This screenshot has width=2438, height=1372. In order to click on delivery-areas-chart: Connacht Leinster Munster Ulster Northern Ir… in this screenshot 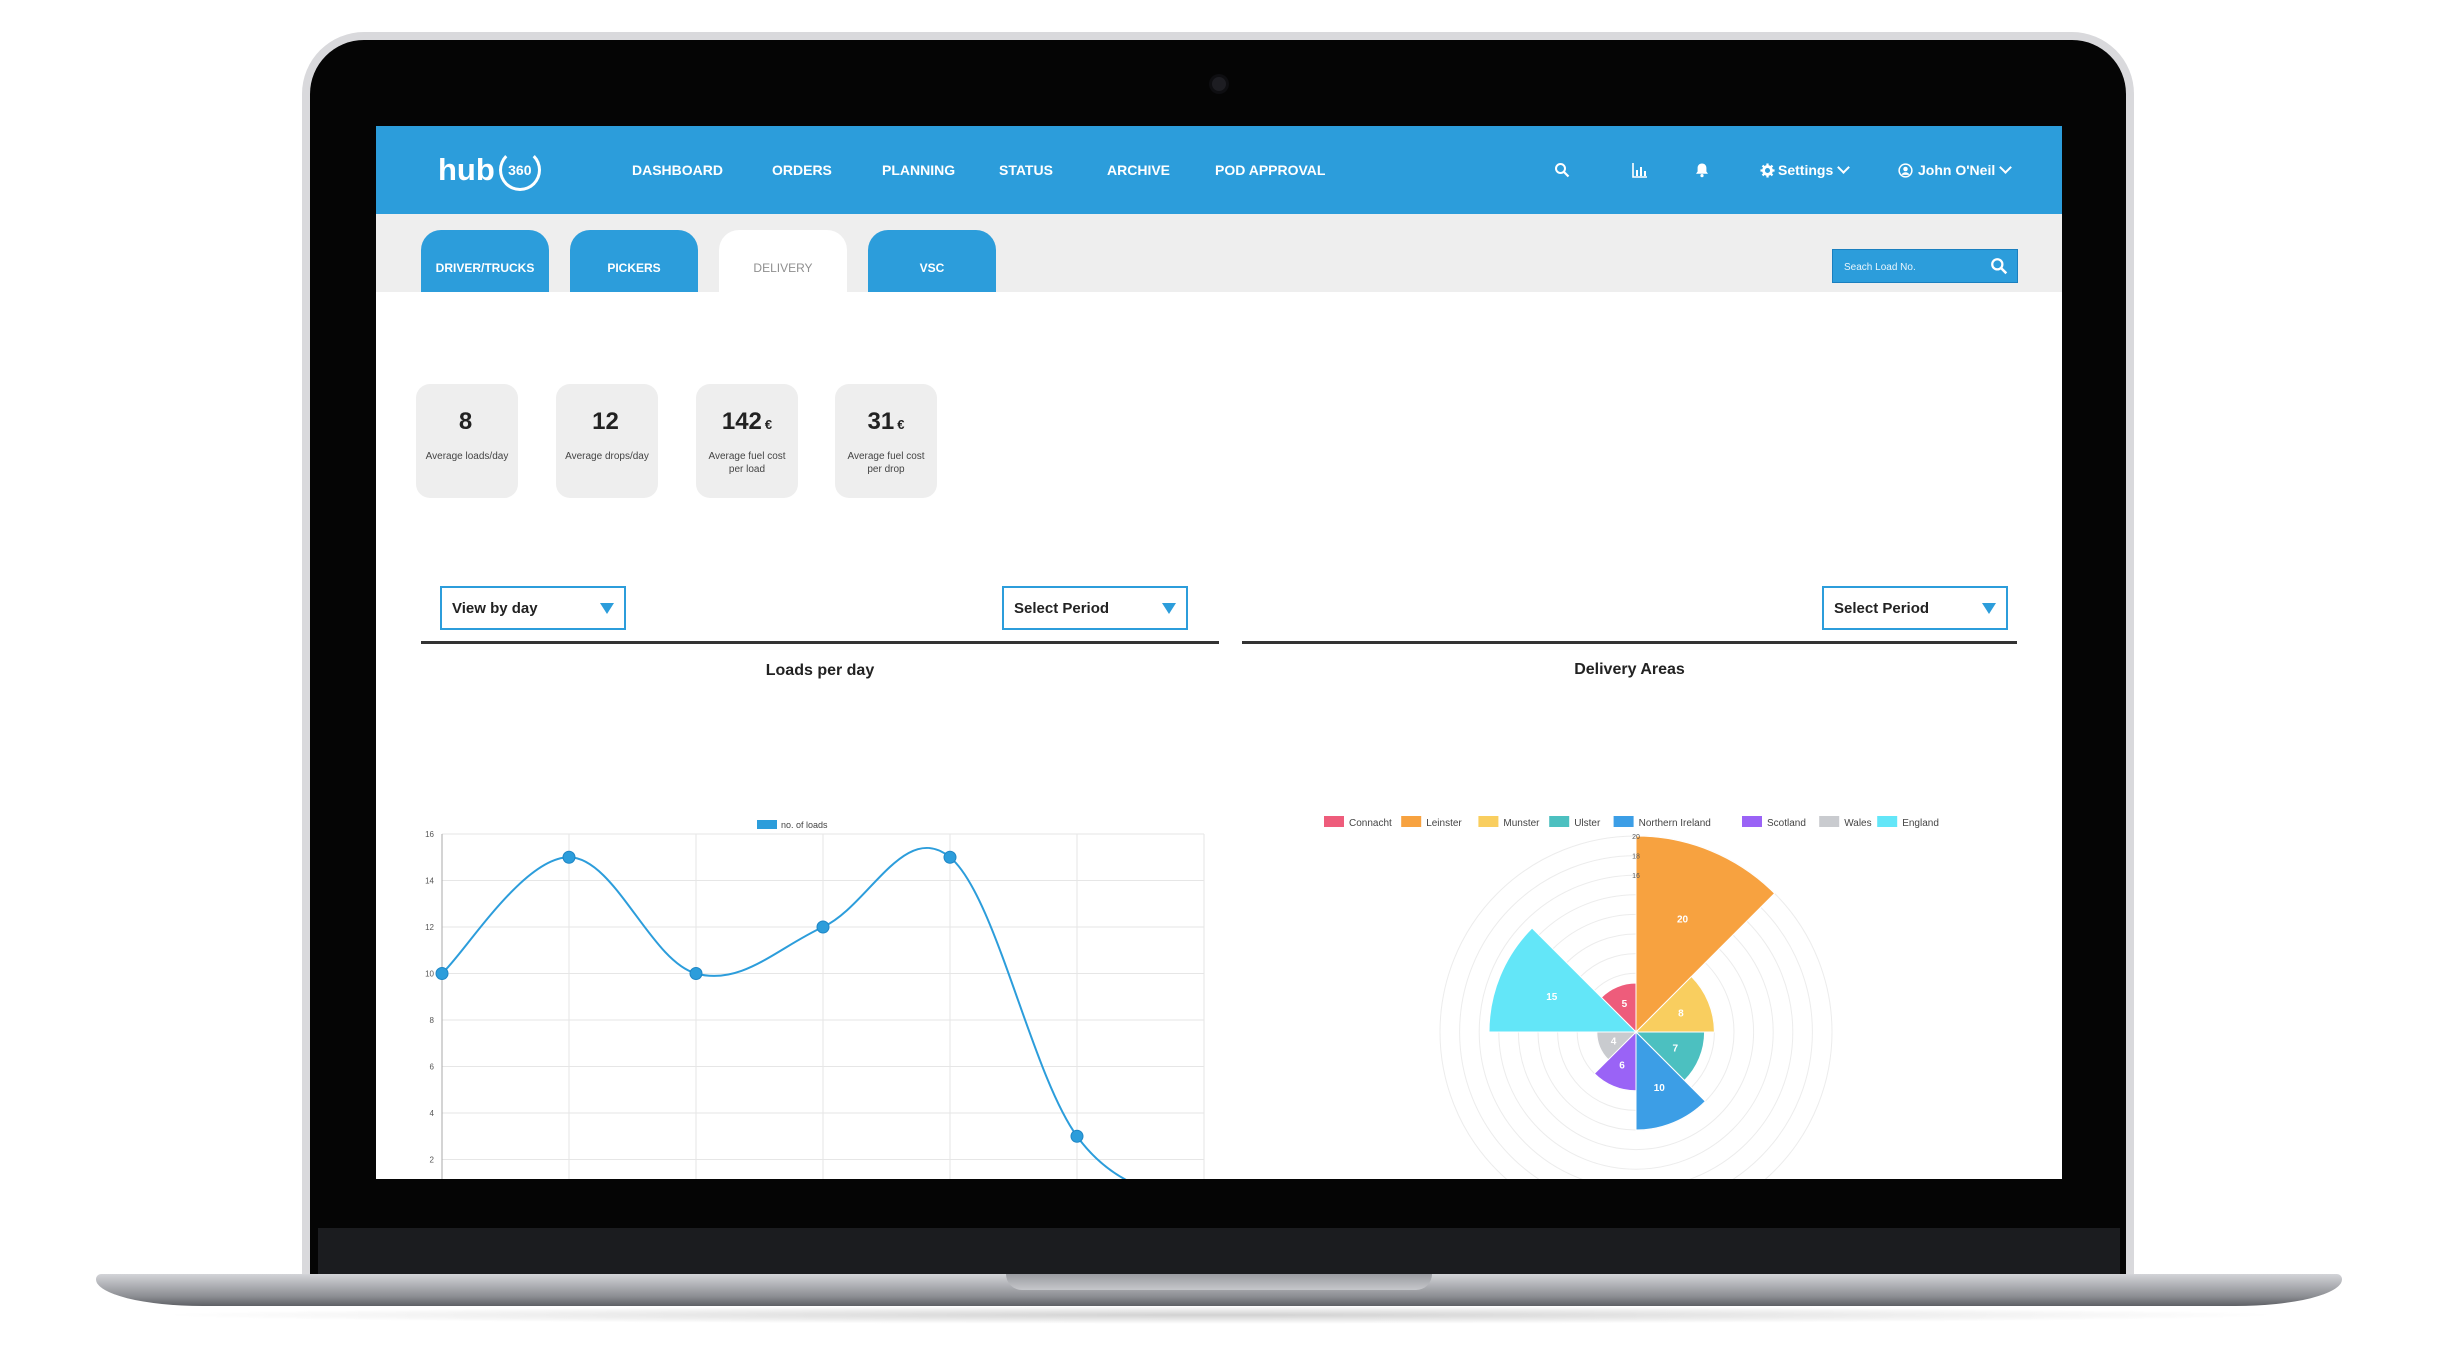, I will do `click(1631, 997)`.